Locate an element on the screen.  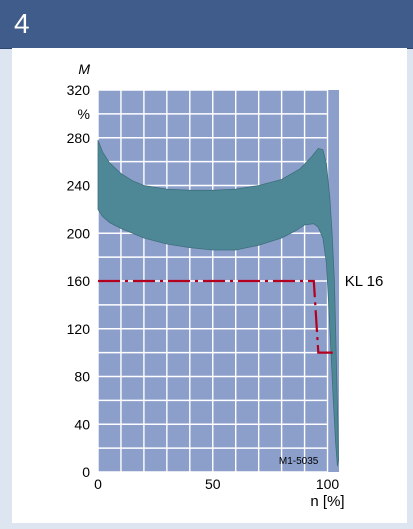
y-axis-title: M is located at coordinates (84, 69).